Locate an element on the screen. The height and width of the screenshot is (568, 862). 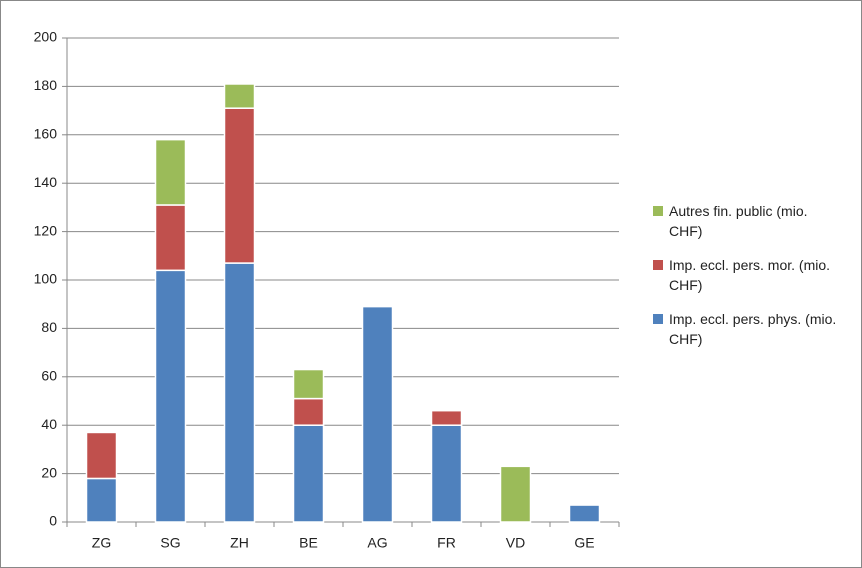
x-tick-label: FR is located at coordinates (446, 543).